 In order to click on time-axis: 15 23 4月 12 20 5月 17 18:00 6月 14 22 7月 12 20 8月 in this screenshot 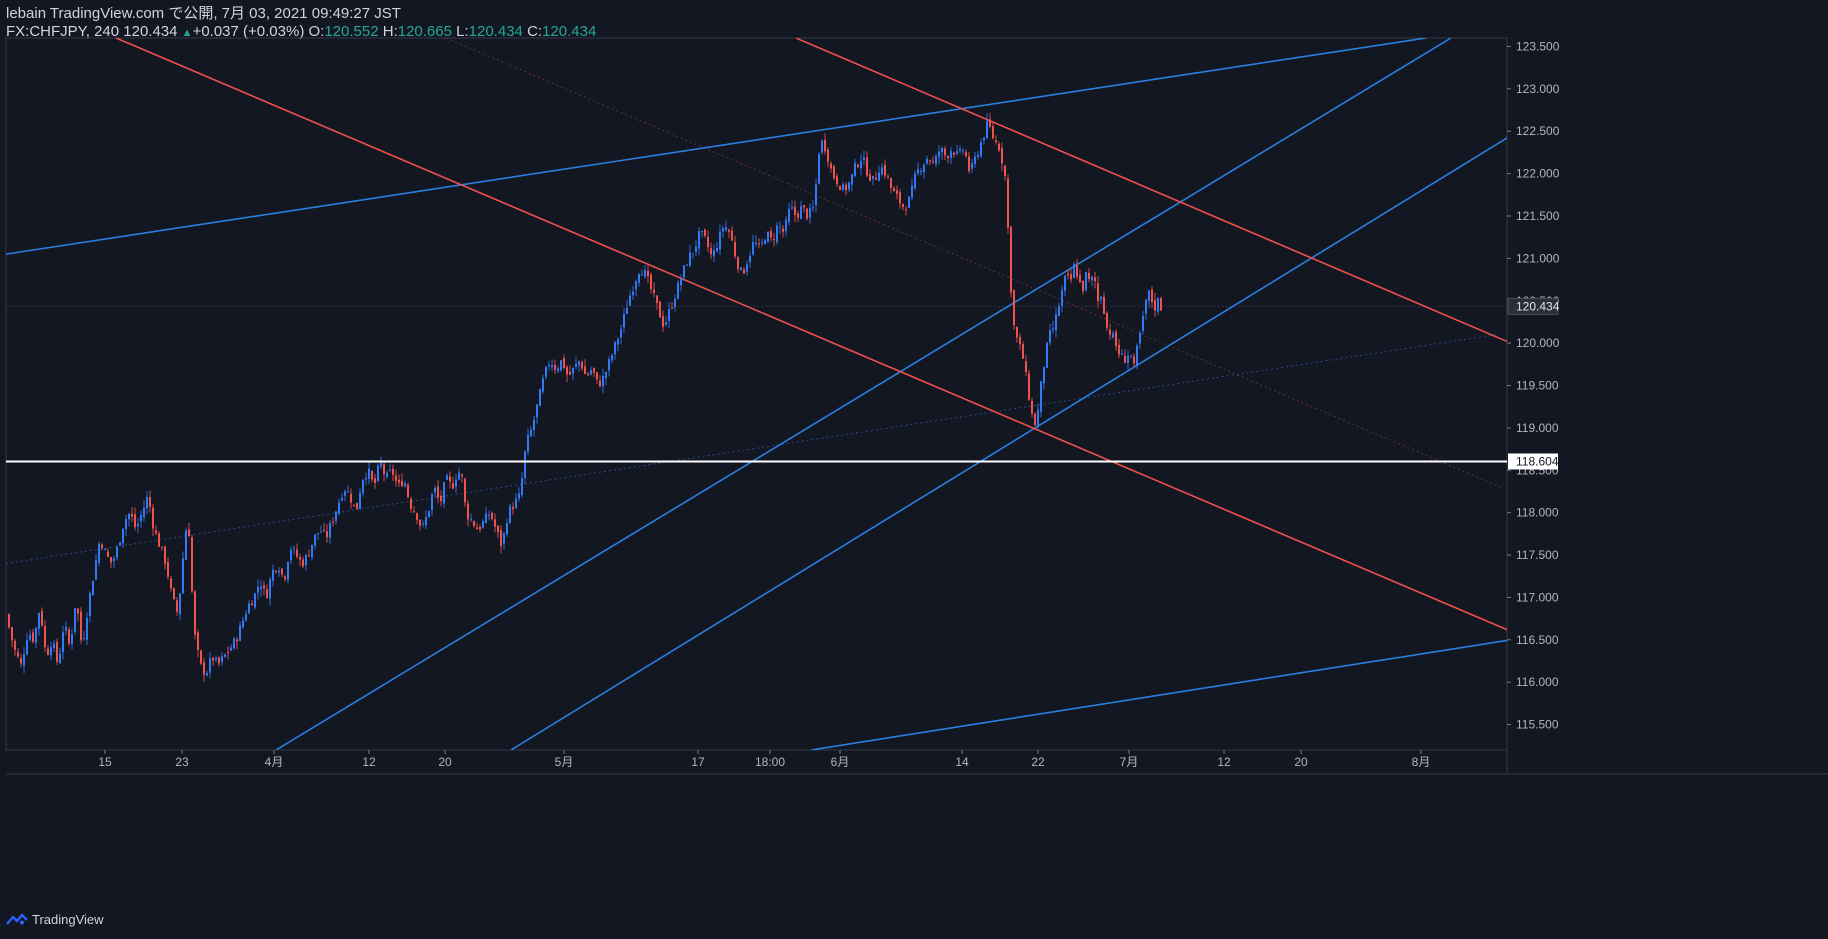, I will do `click(764, 759)`.